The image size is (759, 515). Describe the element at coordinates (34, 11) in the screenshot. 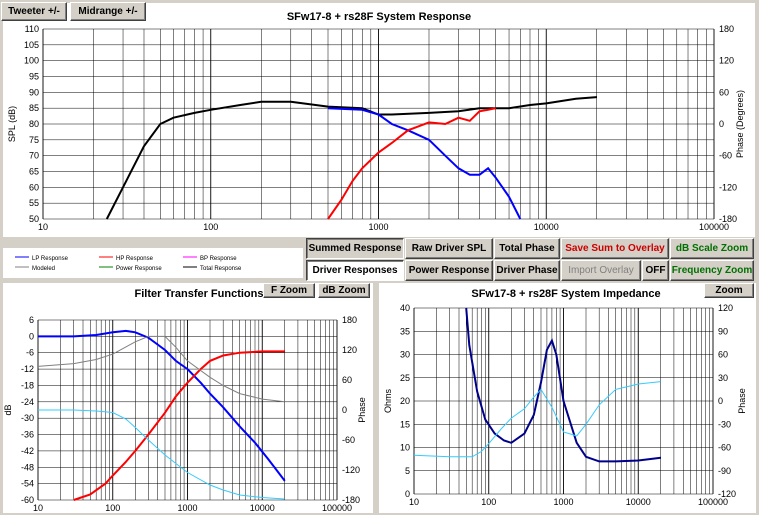

I see `tweeter-button: Tweeter +/-` at that location.